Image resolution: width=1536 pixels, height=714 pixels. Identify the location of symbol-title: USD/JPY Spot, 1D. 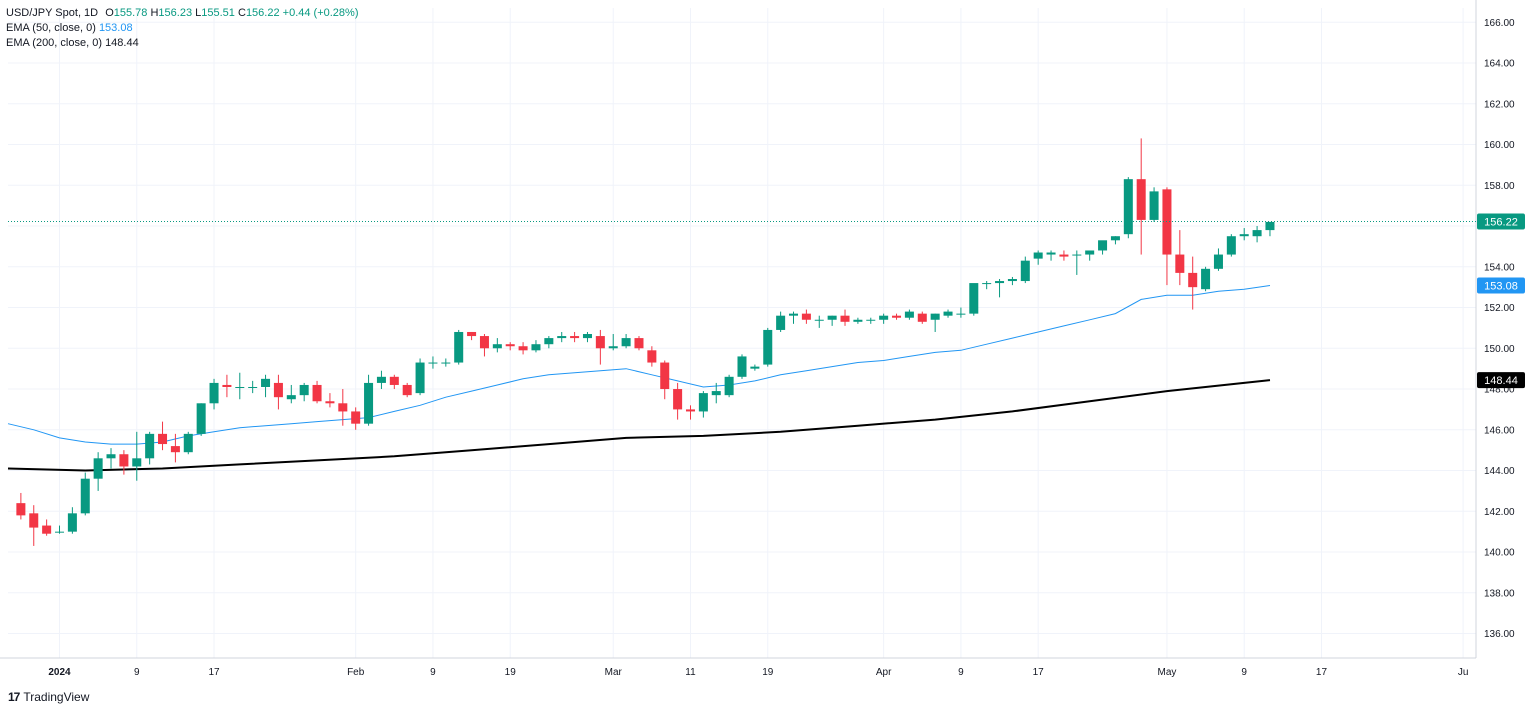
(52, 13).